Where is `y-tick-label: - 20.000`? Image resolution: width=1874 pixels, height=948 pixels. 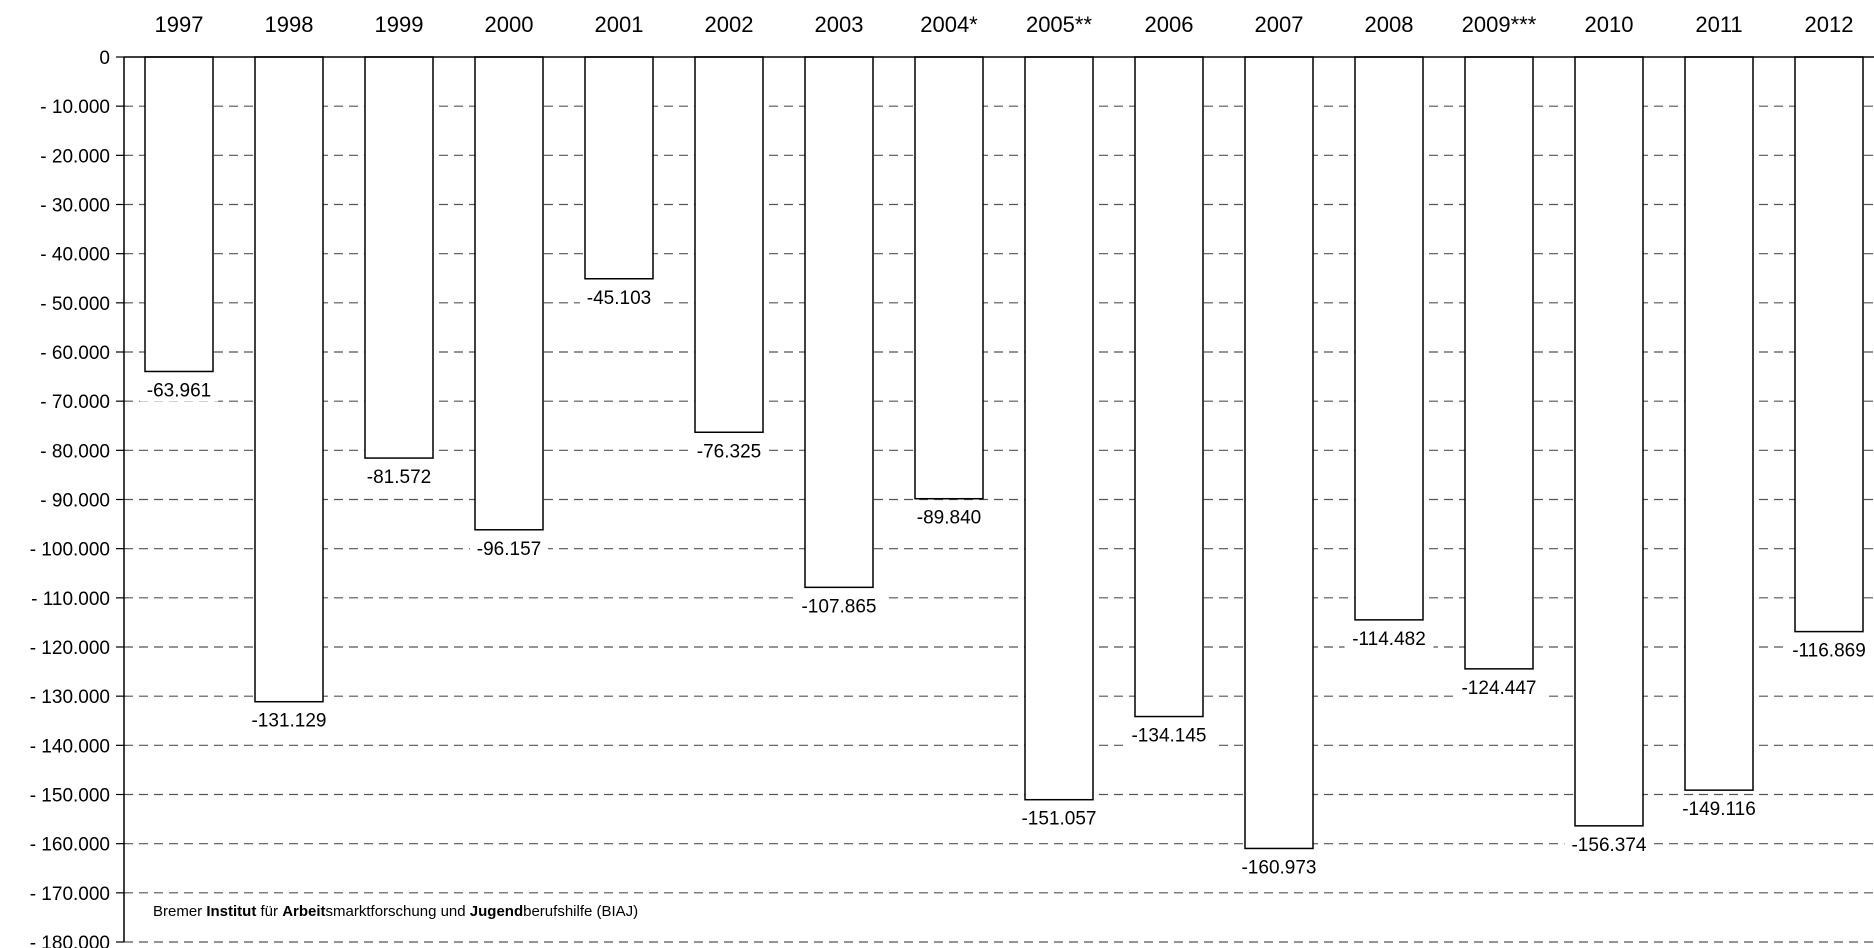 y-tick-label: - 20.000 is located at coordinates (75, 156).